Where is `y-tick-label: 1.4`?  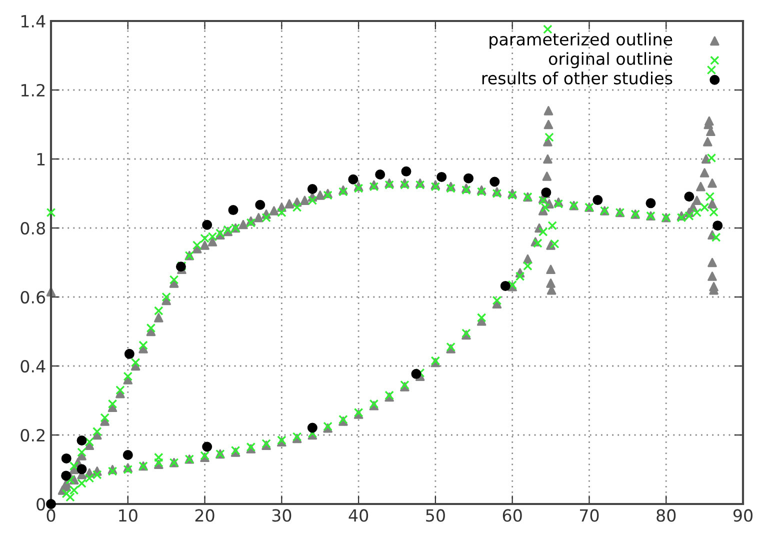 y-tick-label: 1.4 is located at coordinates (33, 21).